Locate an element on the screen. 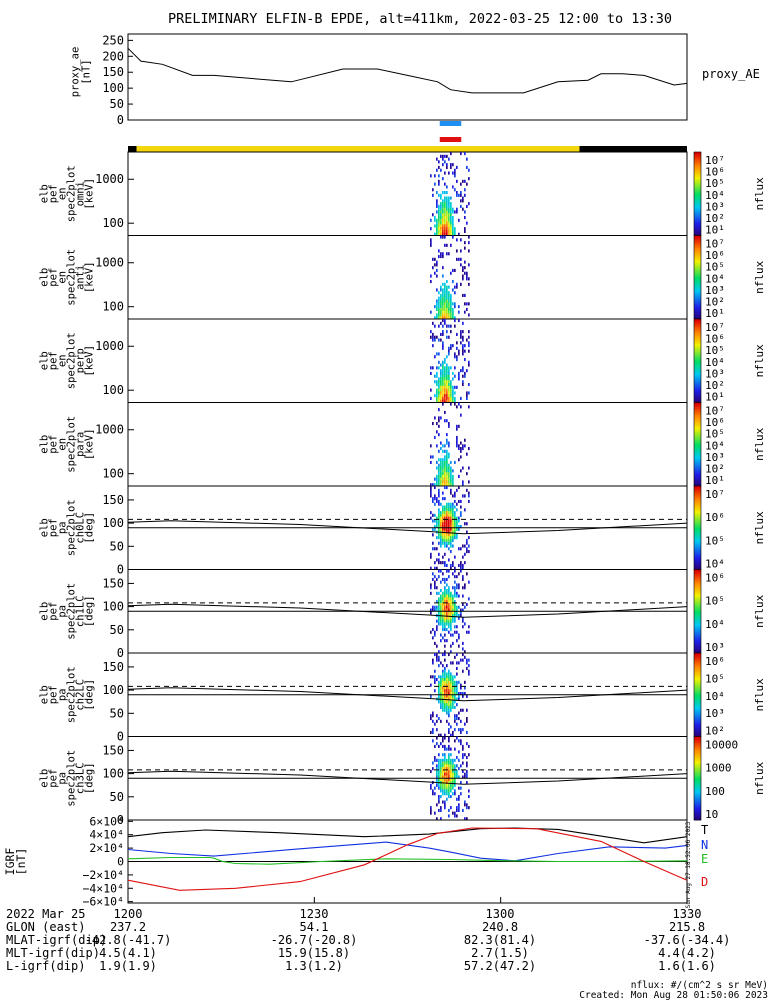 The image size is (775, 1000). panel-ylabel-line: [keV] is located at coordinates (90, 444).